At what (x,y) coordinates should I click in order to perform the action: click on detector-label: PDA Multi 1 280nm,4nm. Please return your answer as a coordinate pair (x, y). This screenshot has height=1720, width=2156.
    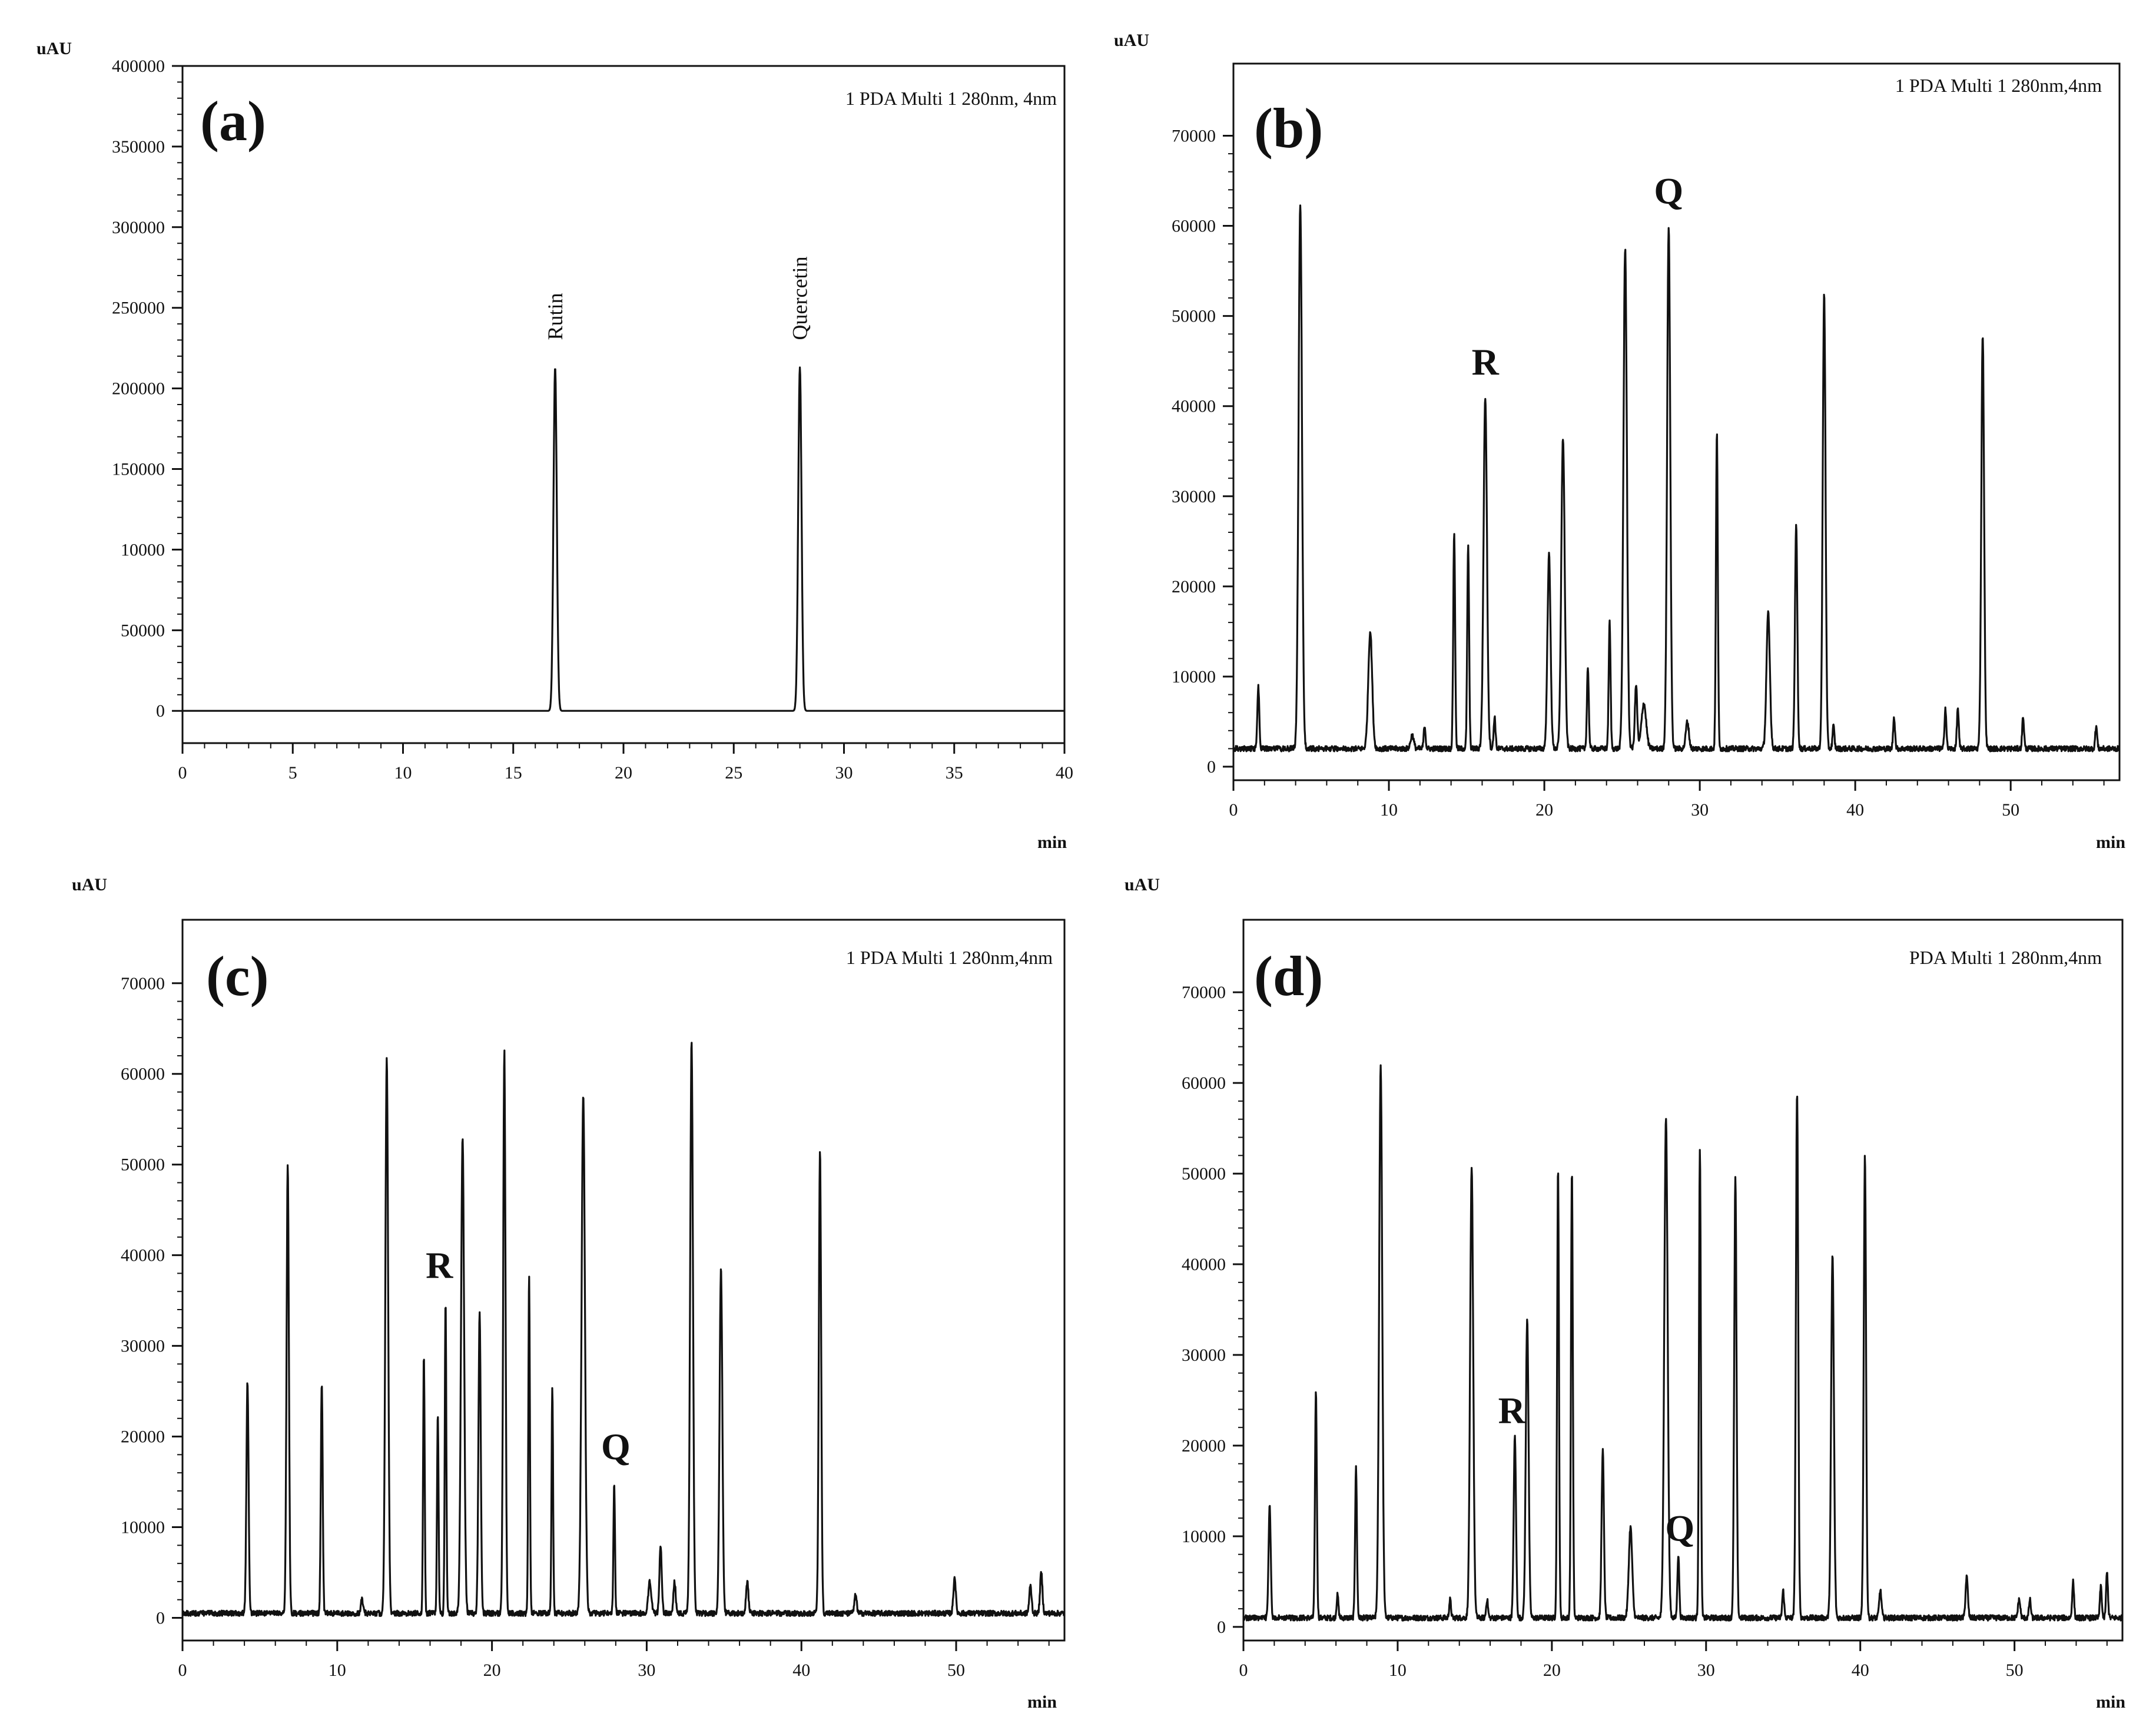
    Looking at the image, I should click on (2006, 958).